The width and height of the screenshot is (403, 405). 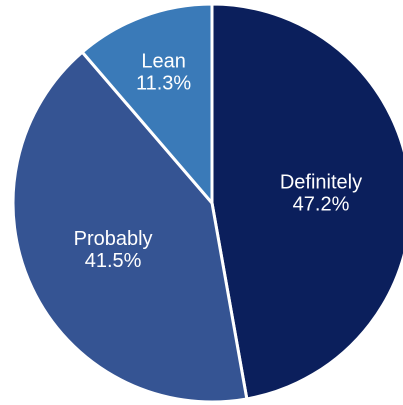 What do you see at coordinates (163, 83) in the screenshot?
I see `slice-value-lean: 11.3%` at bounding box center [163, 83].